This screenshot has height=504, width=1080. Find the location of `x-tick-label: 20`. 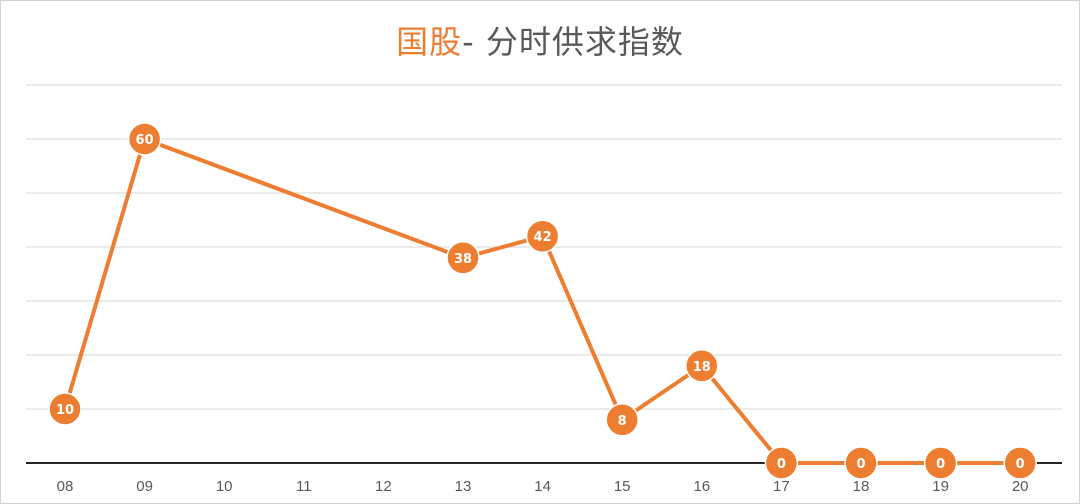

x-tick-label: 20 is located at coordinates (1020, 486).